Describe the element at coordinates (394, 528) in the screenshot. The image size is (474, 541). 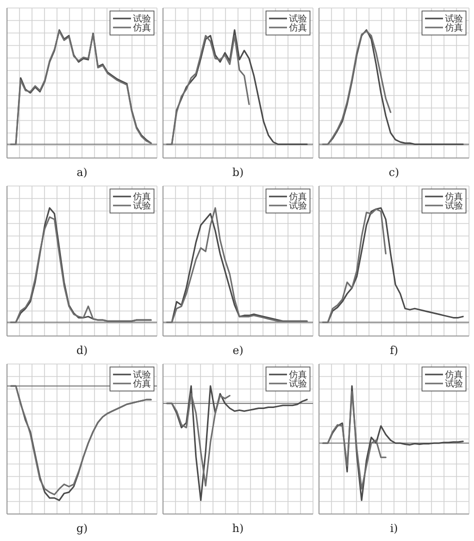
I see `text: i)` at that location.